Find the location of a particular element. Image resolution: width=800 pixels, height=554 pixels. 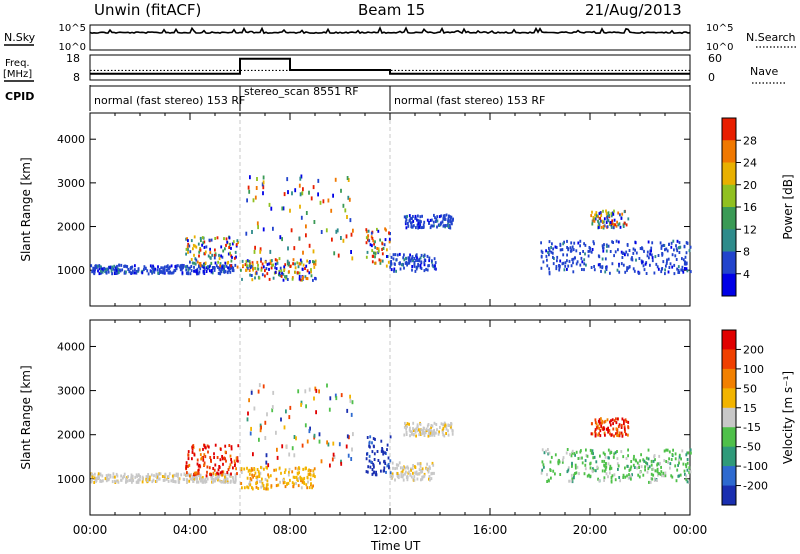

colorbar-tick-label: 200 is located at coordinates (753, 349).